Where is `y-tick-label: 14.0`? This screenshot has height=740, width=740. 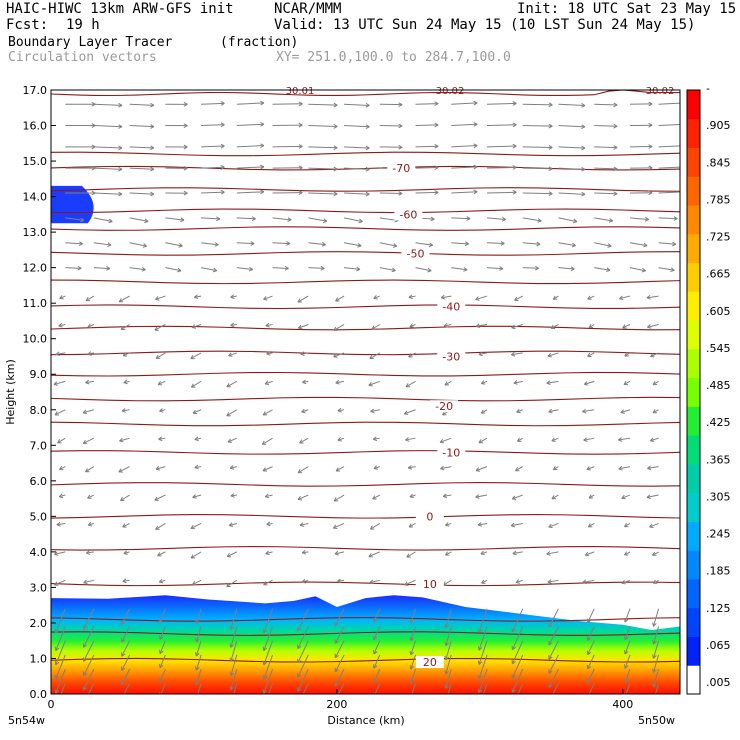 y-tick-label: 14.0 is located at coordinates (35, 197).